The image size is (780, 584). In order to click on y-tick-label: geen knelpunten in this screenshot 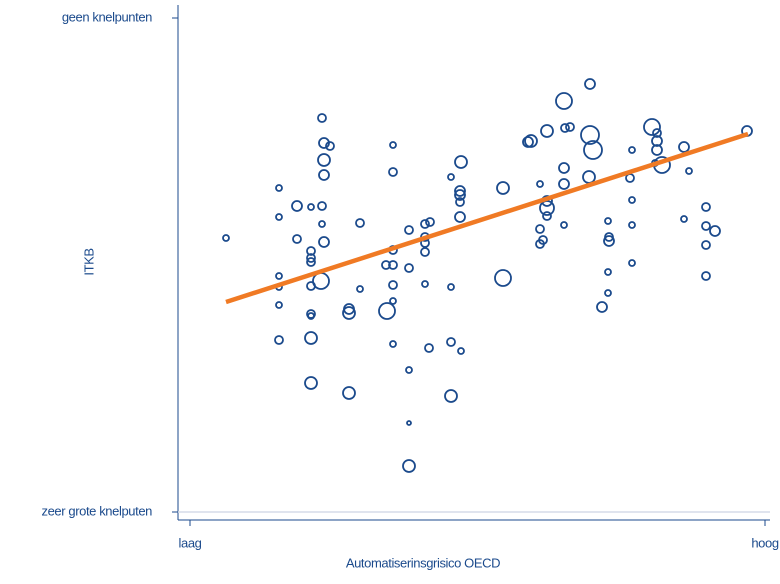, I will do `click(107, 16)`.